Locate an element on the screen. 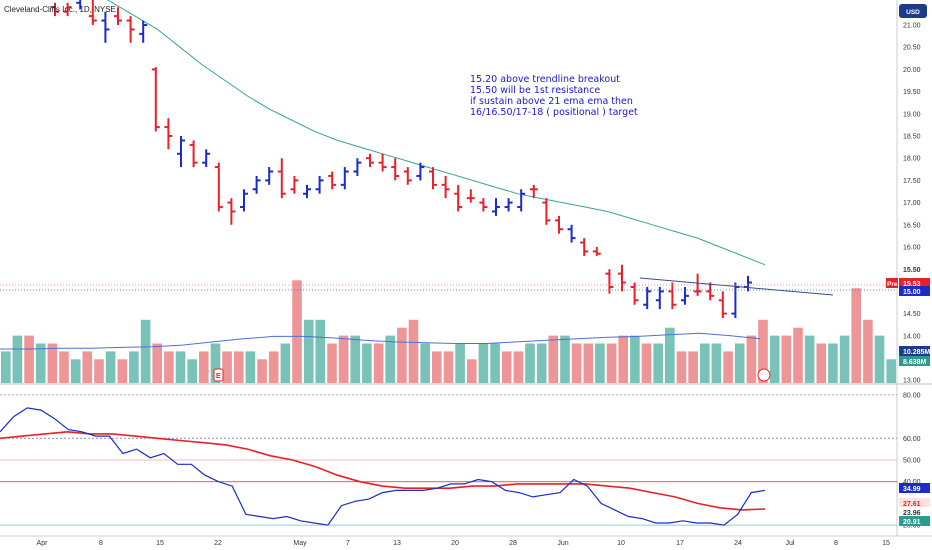  earnings-flag-text: E is located at coordinates (218, 376).